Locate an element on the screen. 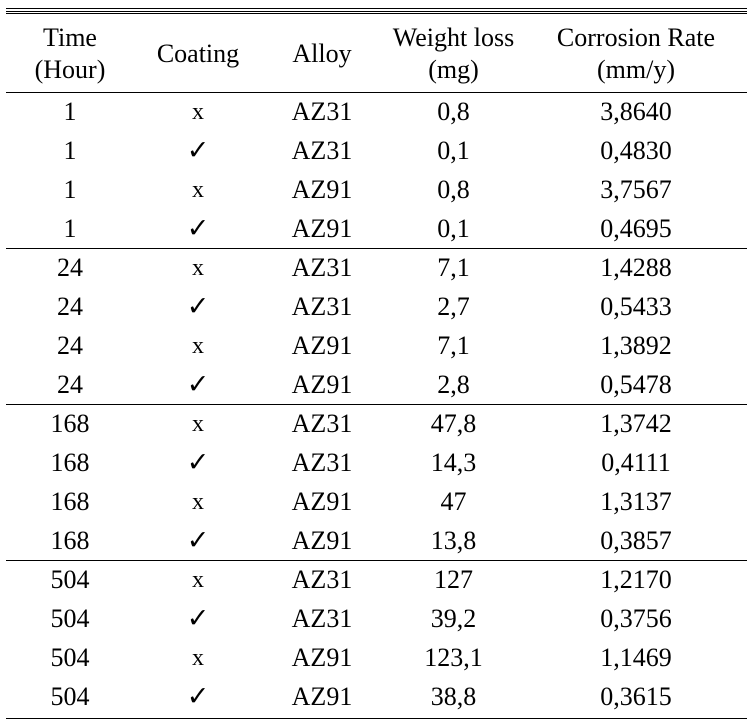  table-row: 24 ✓ AZ91 2,8 0,5478 is located at coordinates (376, 384).